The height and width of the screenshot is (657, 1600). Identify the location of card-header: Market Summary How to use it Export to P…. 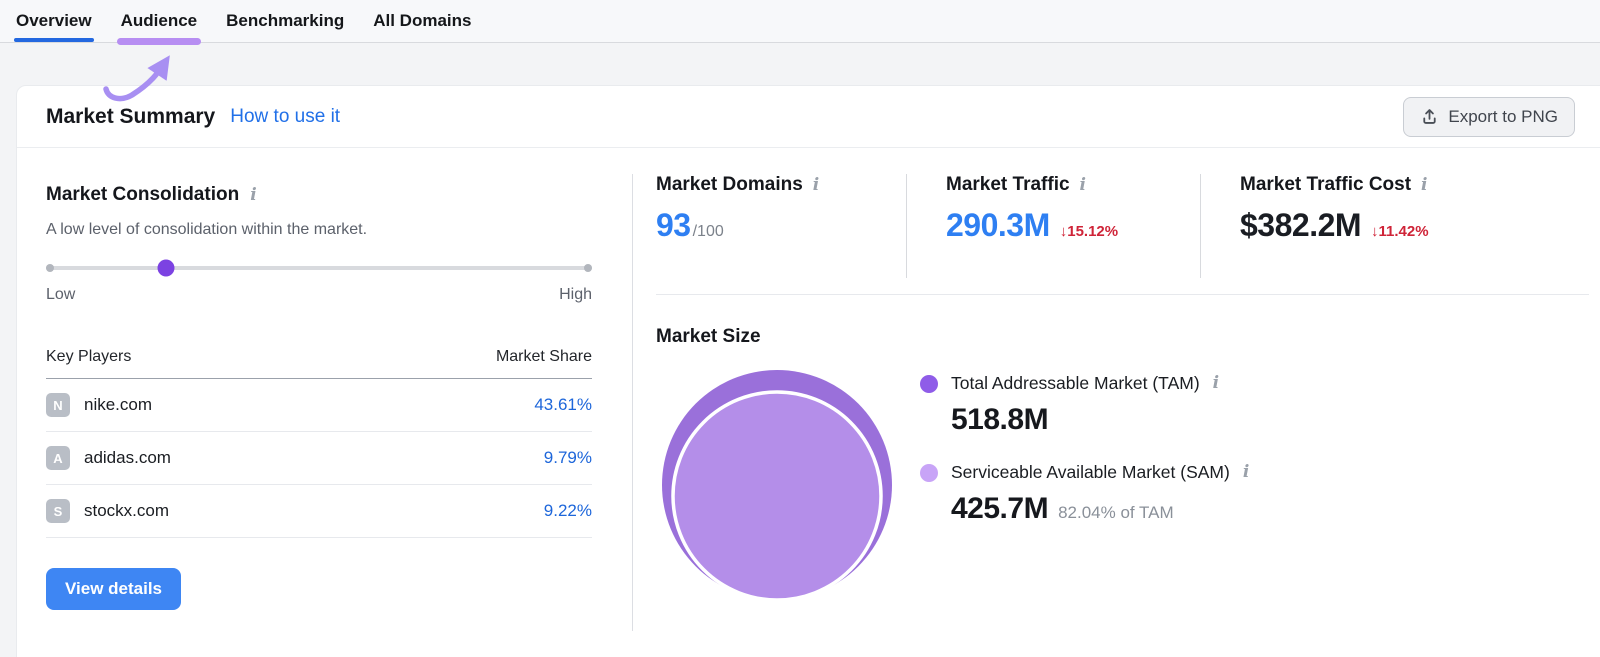
(808, 117).